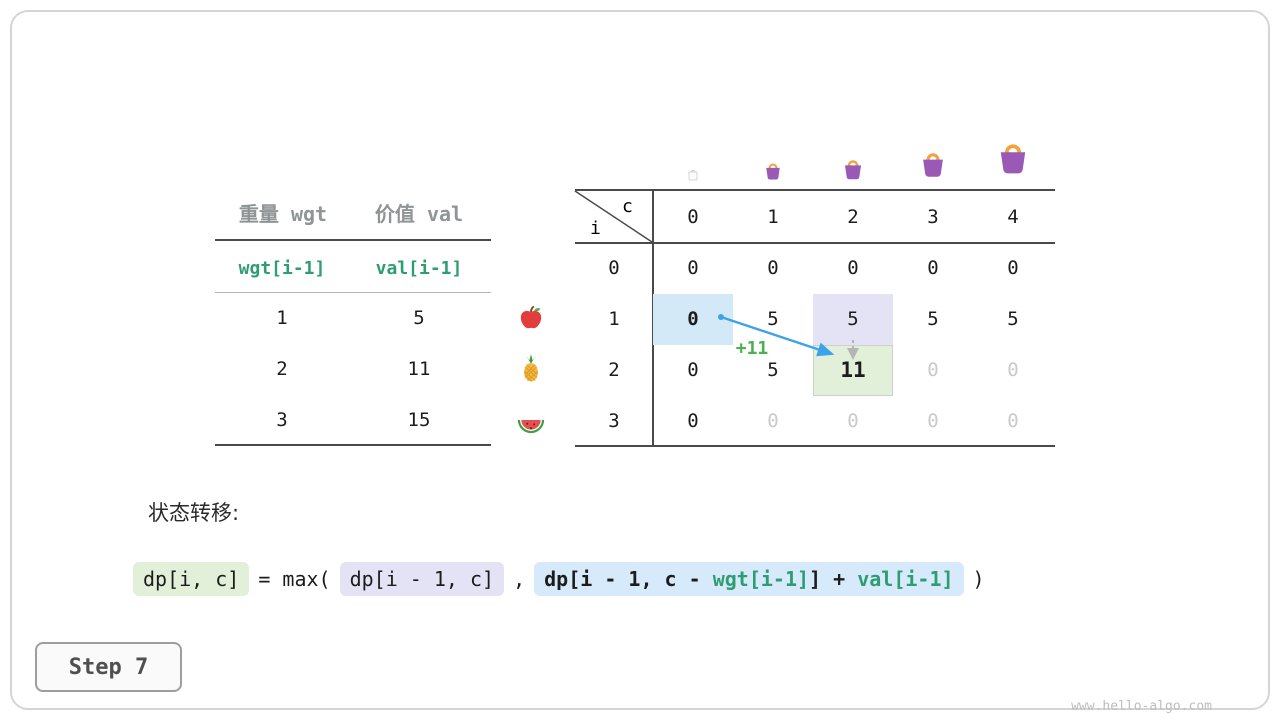  I want to click on formula-close-paren: ), so click(978, 579).